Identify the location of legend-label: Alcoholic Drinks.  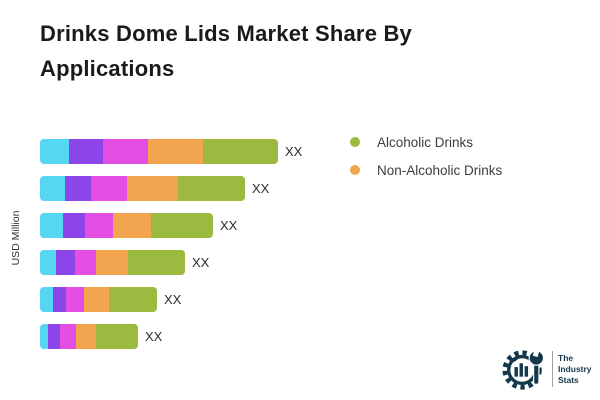
(425, 142).